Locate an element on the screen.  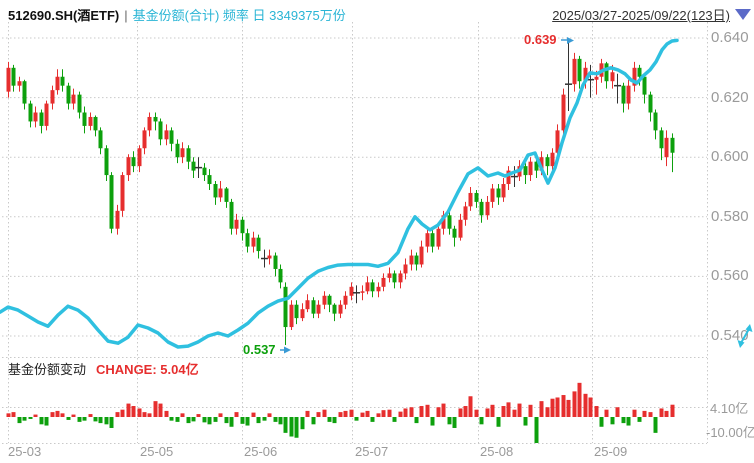
y-axis-label: 0.540 is located at coordinates (730, 335).